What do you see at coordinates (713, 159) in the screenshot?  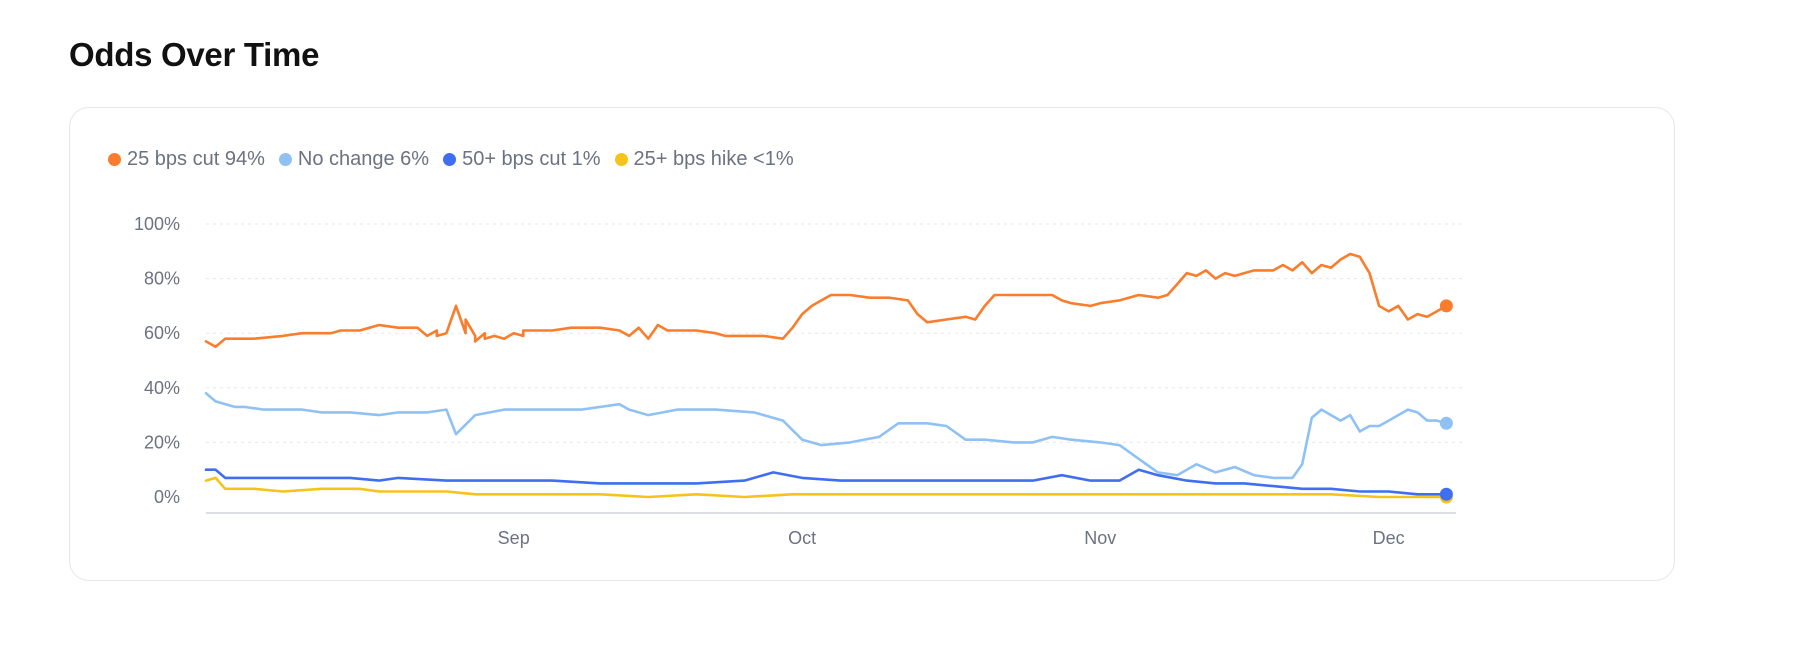 I see `legend-label-25-bps-hike: 25+ bps hike <1%` at bounding box center [713, 159].